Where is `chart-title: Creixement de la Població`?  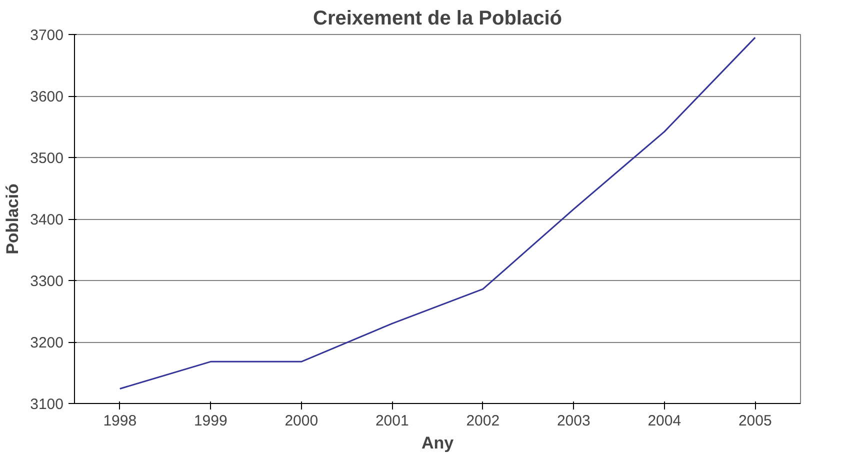
chart-title: Creixement de la Població is located at coordinates (437, 19).